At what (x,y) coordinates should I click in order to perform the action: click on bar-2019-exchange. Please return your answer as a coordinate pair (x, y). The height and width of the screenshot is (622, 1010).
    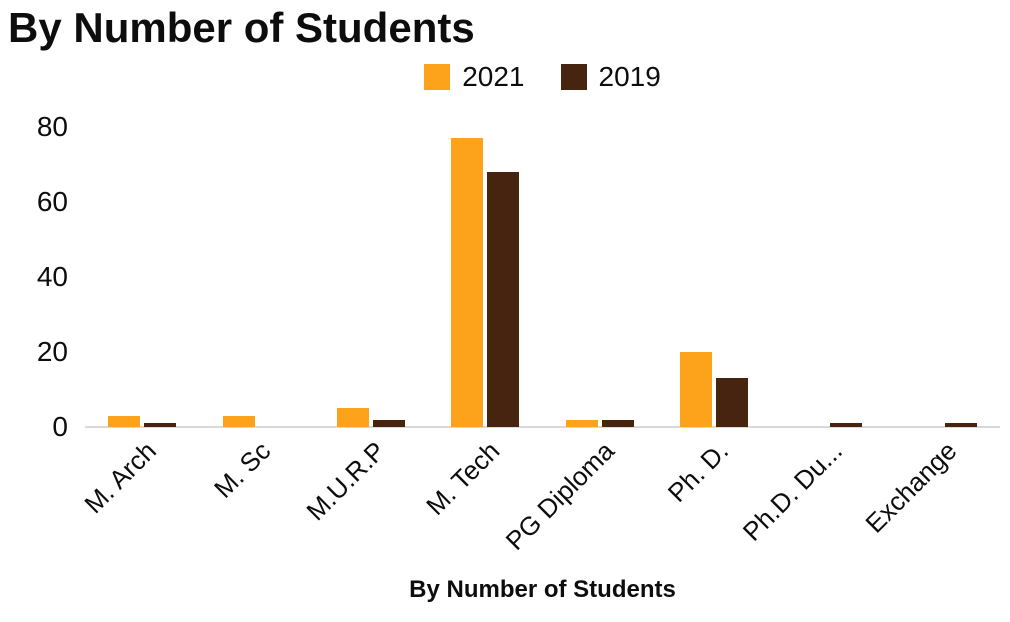
    Looking at the image, I should click on (960, 425).